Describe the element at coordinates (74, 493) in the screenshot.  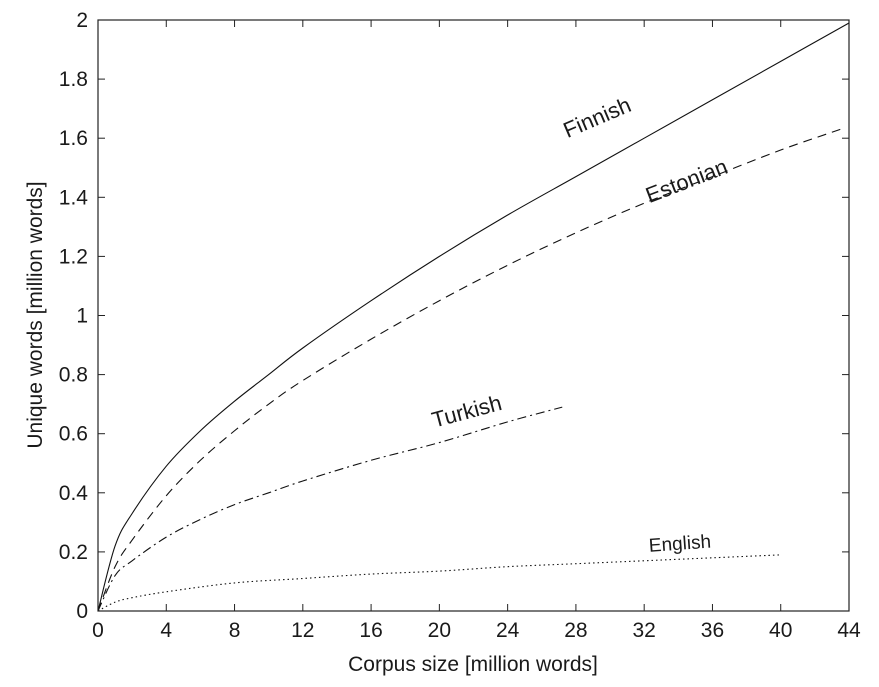
I see `y-tick-label: 0.4` at that location.